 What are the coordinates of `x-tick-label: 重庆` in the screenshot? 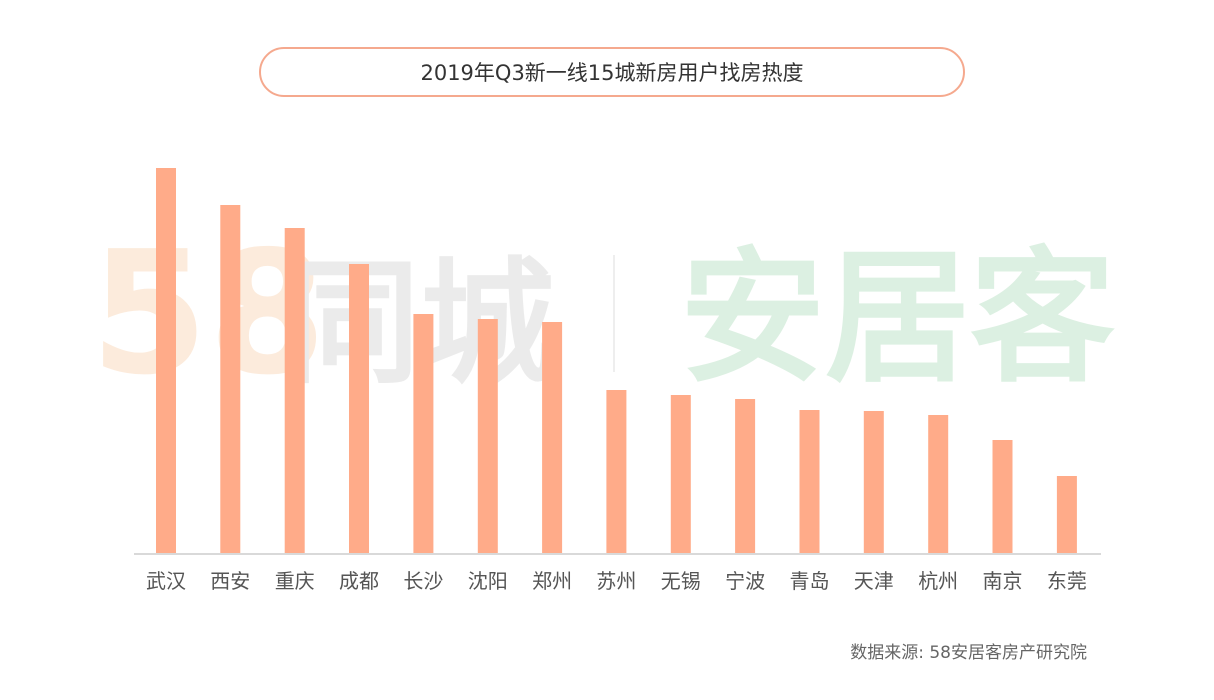 It's located at (295, 581).